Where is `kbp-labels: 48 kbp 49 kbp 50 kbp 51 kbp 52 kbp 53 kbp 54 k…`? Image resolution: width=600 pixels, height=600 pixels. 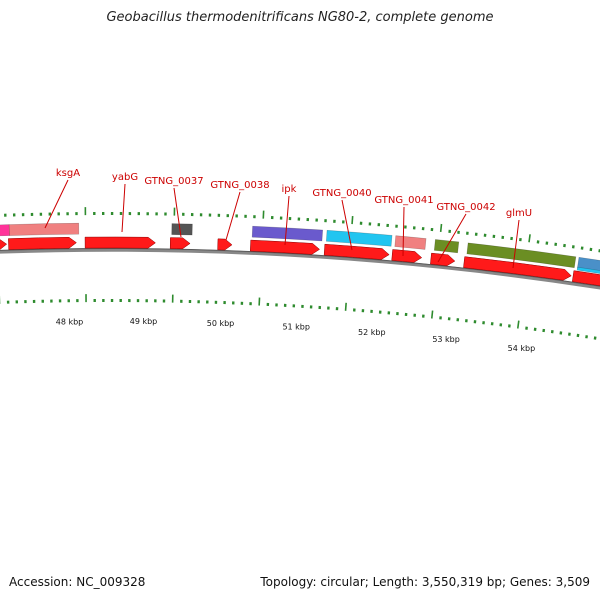 kbp-labels: 48 kbp 49 kbp 50 kbp 51 kbp 52 kbp 53 kbp 54 k… is located at coordinates (295, 335).